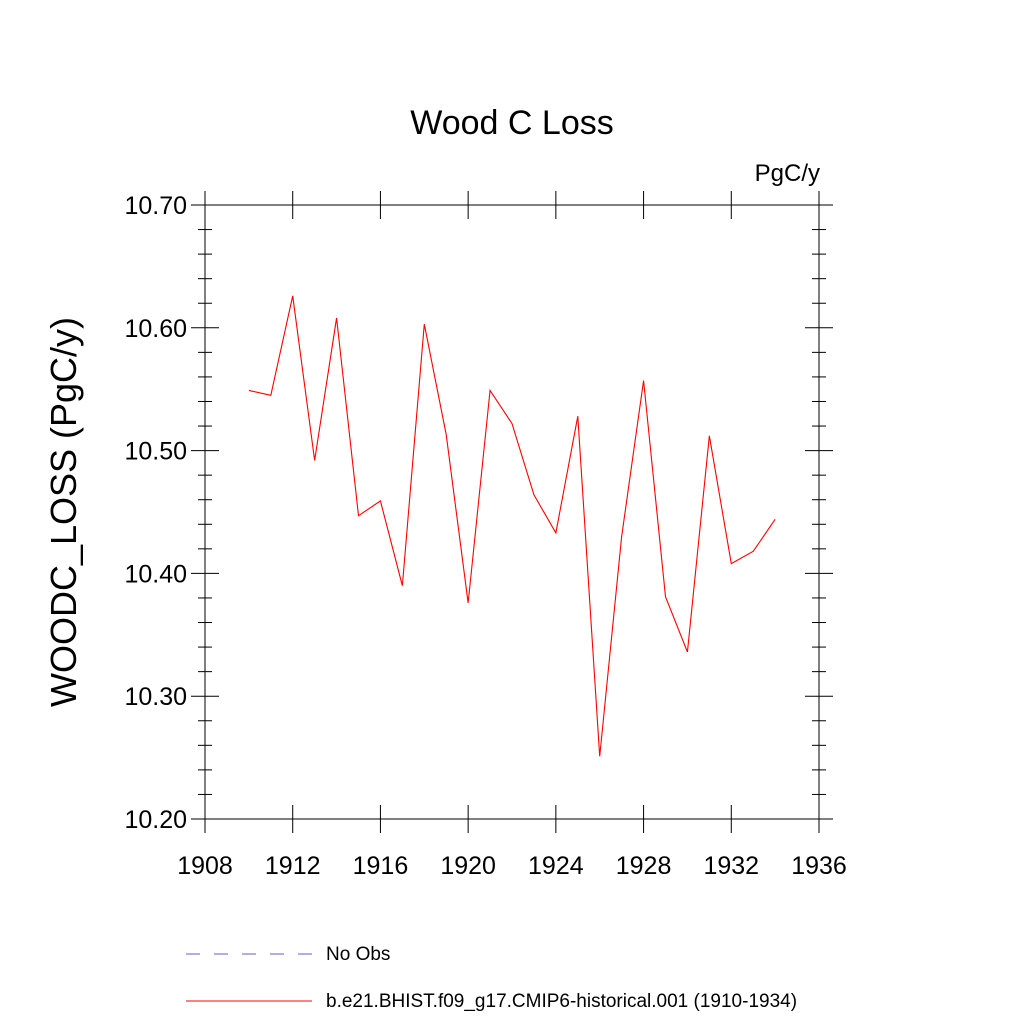 The width and height of the screenshot is (1024, 1024). What do you see at coordinates (155, 513) in the screenshot?
I see `y-tick-labels: 10.20 10.30 10.40 10.50 10.60 10.70` at bounding box center [155, 513].